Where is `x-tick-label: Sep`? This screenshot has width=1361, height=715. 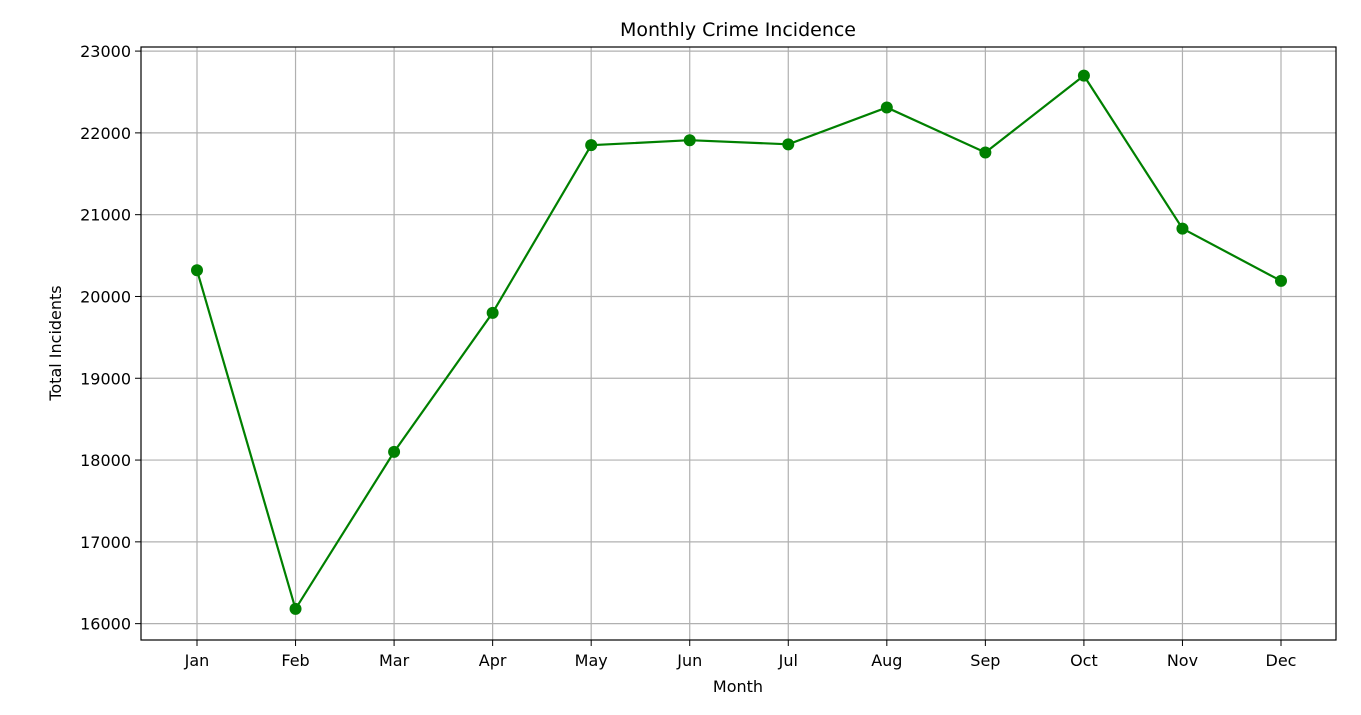 x-tick-label: Sep is located at coordinates (985, 660).